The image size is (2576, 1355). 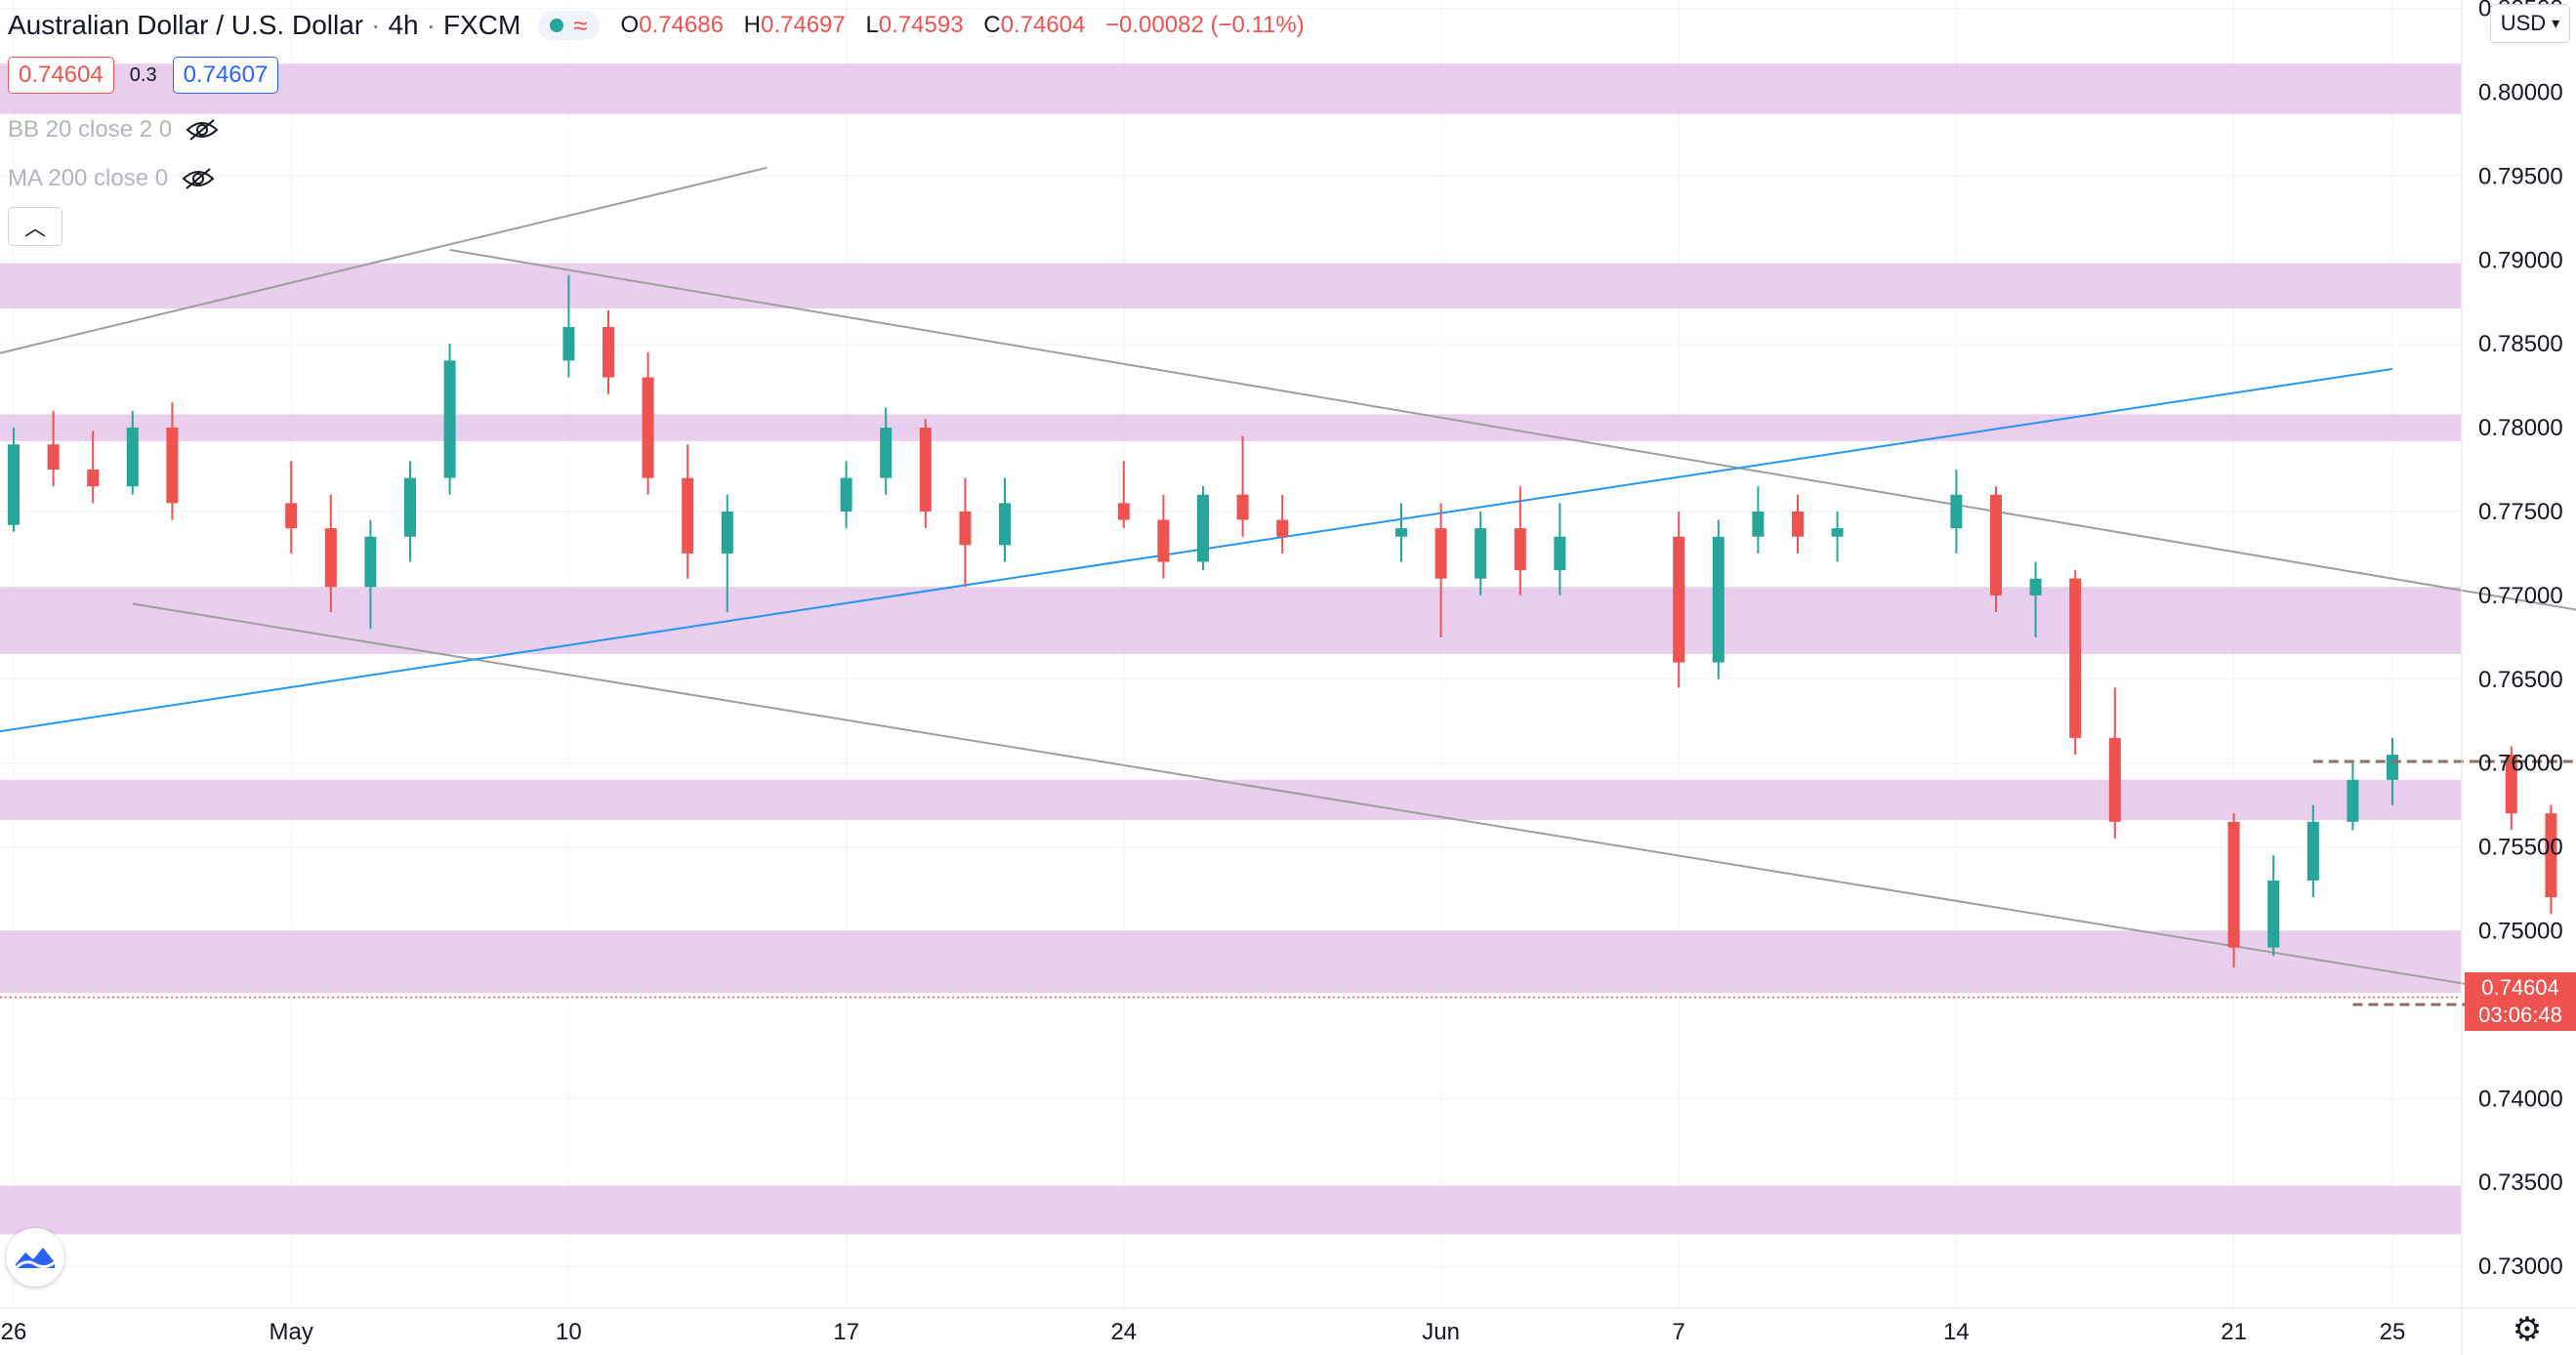 I want to click on interval-label: 4h, so click(x=404, y=25).